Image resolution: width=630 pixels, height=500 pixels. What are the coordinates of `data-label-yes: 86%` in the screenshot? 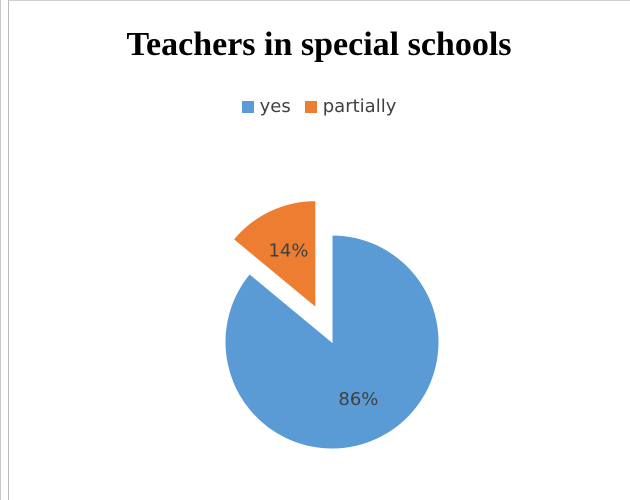 It's located at (358, 399).